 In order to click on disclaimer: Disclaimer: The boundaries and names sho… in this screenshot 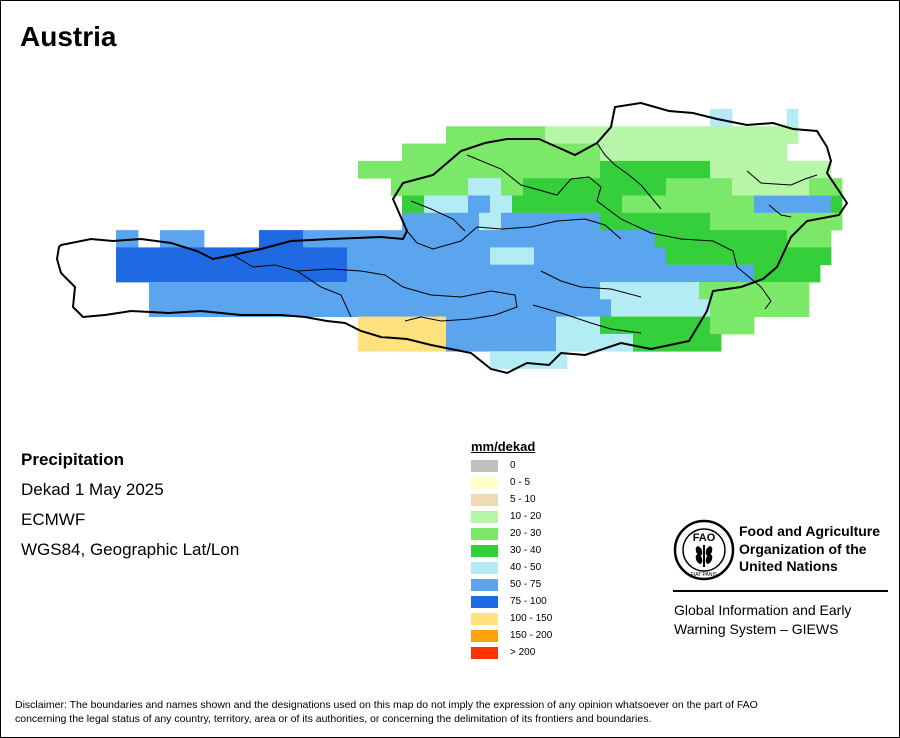, I will do `click(450, 712)`.